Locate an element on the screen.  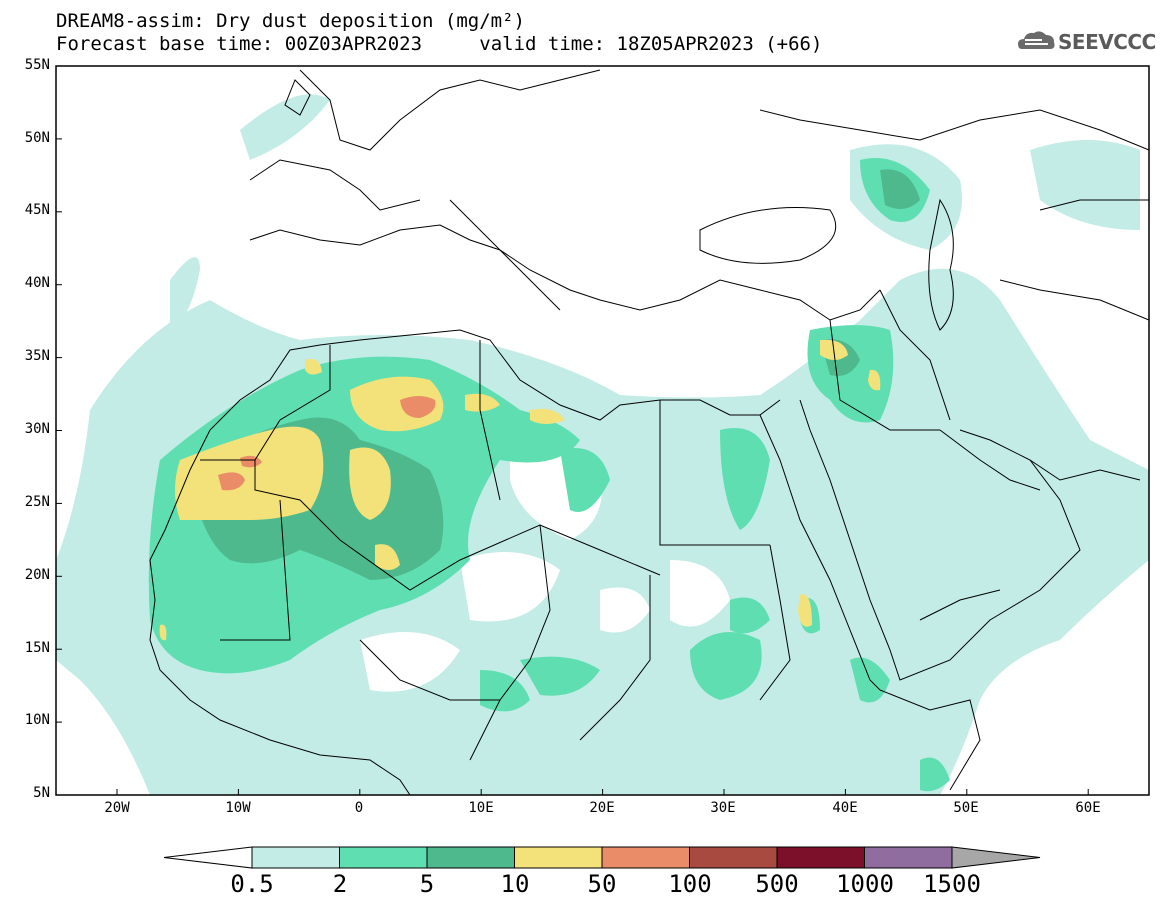
lon-label-10e: 10E is located at coordinates (481, 808).